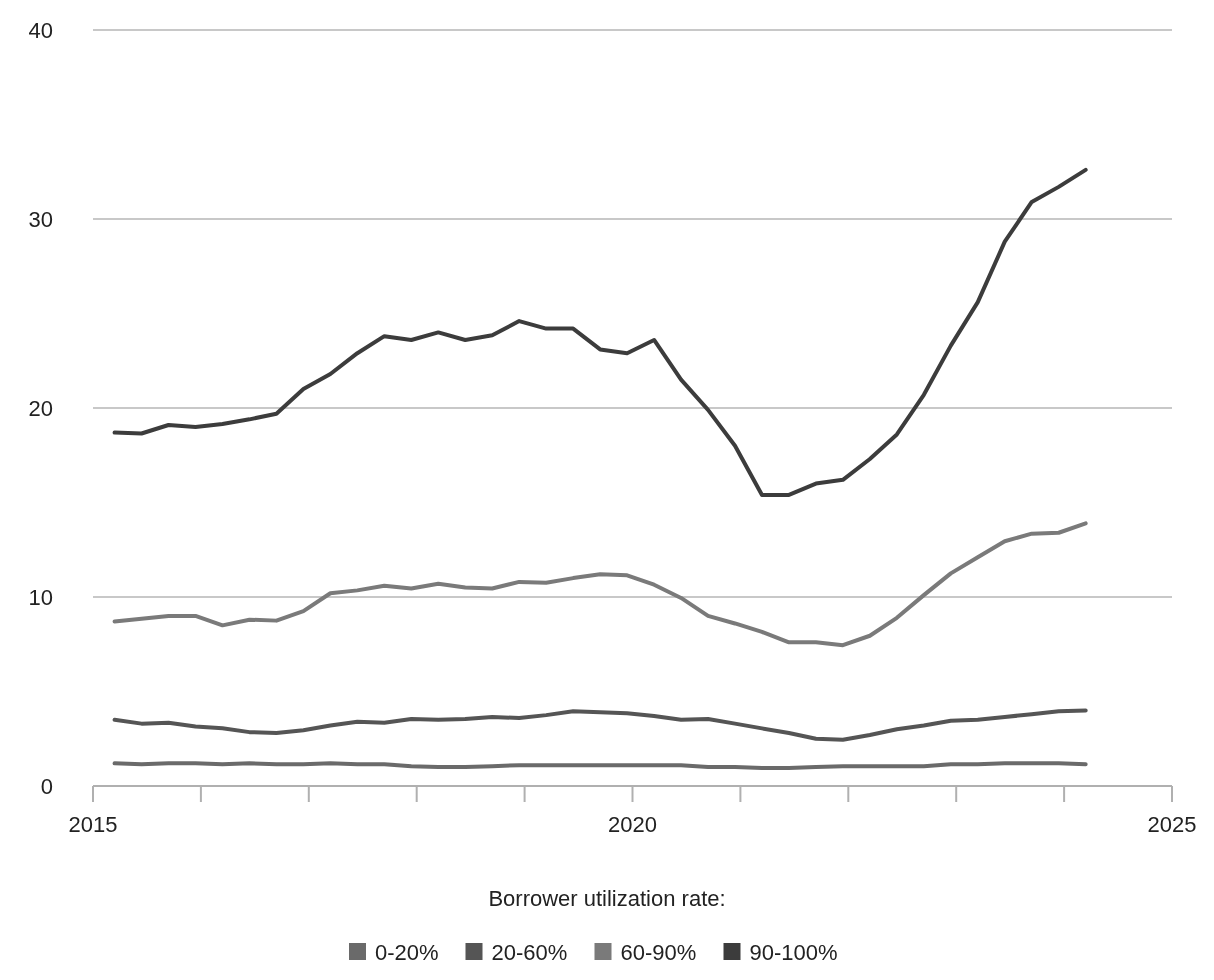 The height and width of the screenshot is (980, 1214). Describe the element at coordinates (40, 597) in the screenshot. I see `y-tick-label: 10` at that location.